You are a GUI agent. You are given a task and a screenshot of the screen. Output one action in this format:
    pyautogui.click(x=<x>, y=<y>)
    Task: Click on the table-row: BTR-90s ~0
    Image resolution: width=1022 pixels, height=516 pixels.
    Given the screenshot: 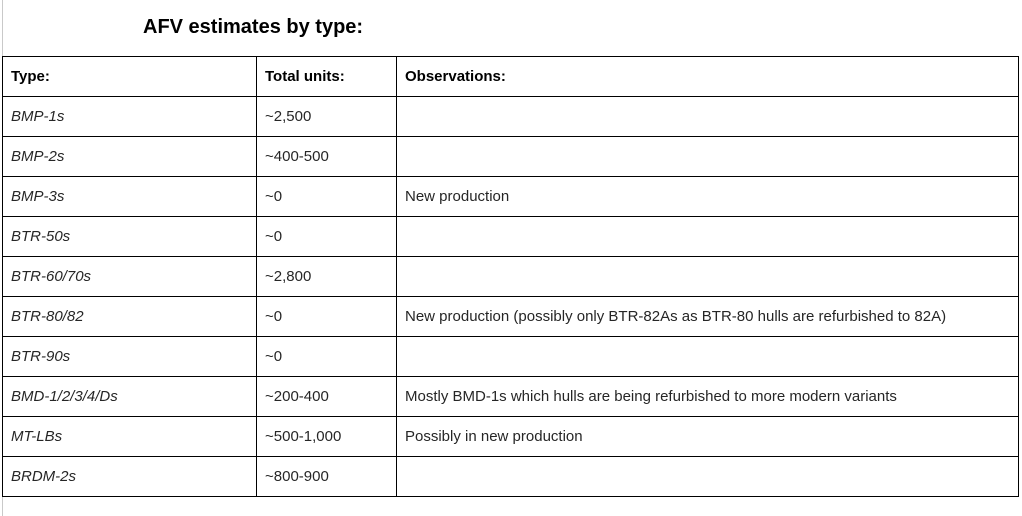 What is the action you would take?
    pyautogui.click(x=510, y=356)
    